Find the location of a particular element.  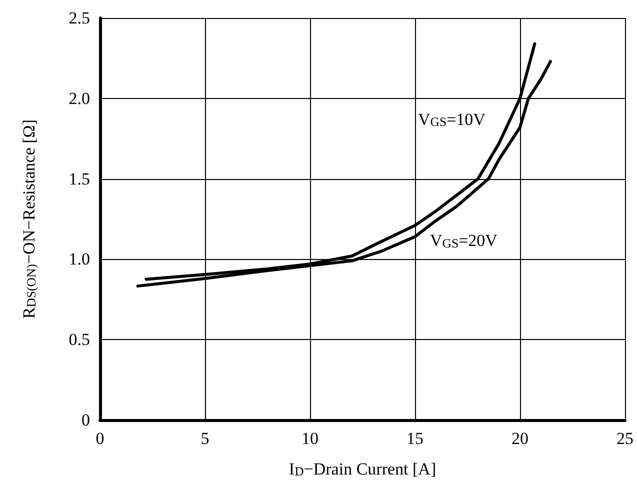

x-tick-label: 0 is located at coordinates (100, 438).